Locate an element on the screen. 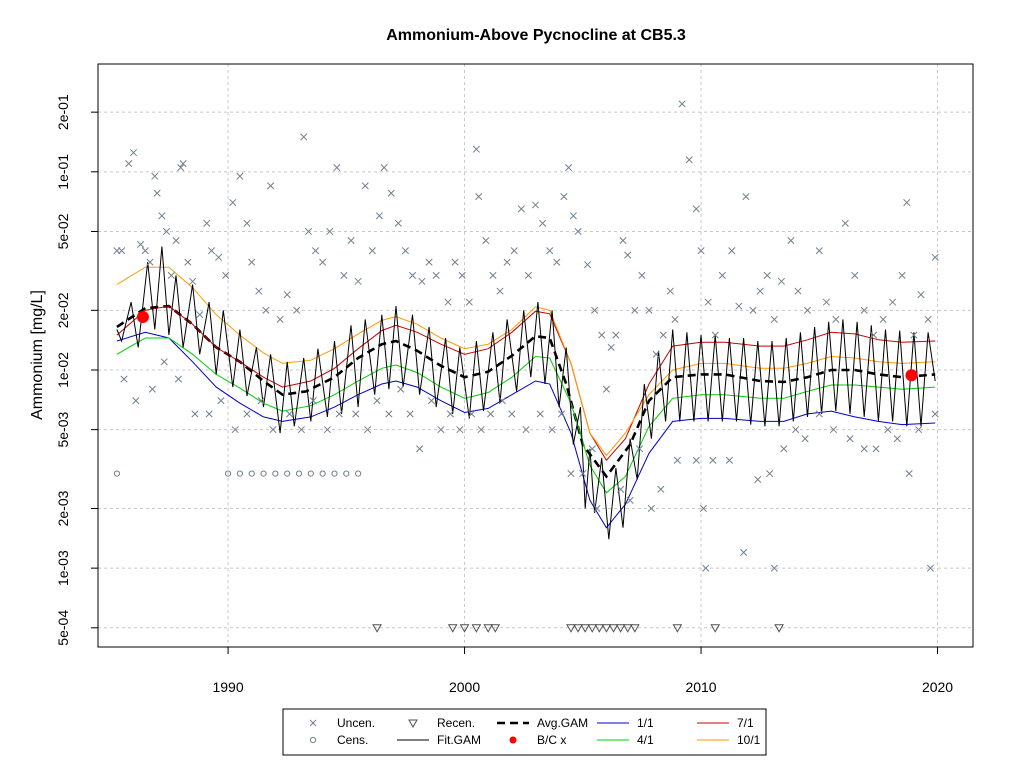  y-tick-label: 5e-03 is located at coordinates (63, 430).